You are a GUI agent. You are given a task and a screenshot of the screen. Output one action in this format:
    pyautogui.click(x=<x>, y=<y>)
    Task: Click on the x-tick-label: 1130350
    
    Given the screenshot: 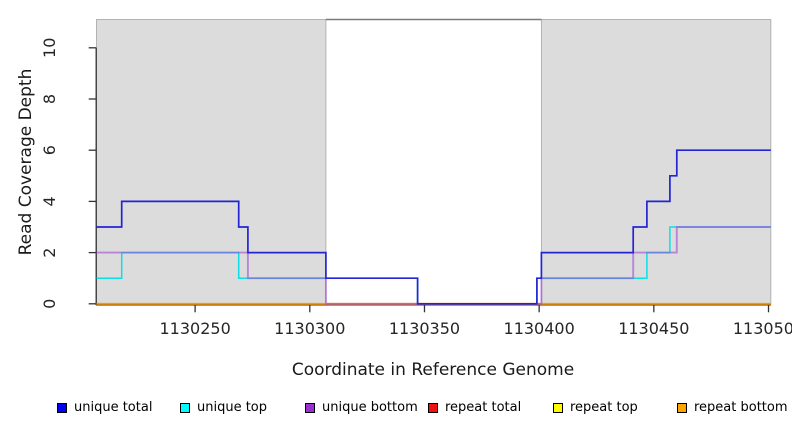 What is the action you would take?
    pyautogui.click(x=424, y=328)
    